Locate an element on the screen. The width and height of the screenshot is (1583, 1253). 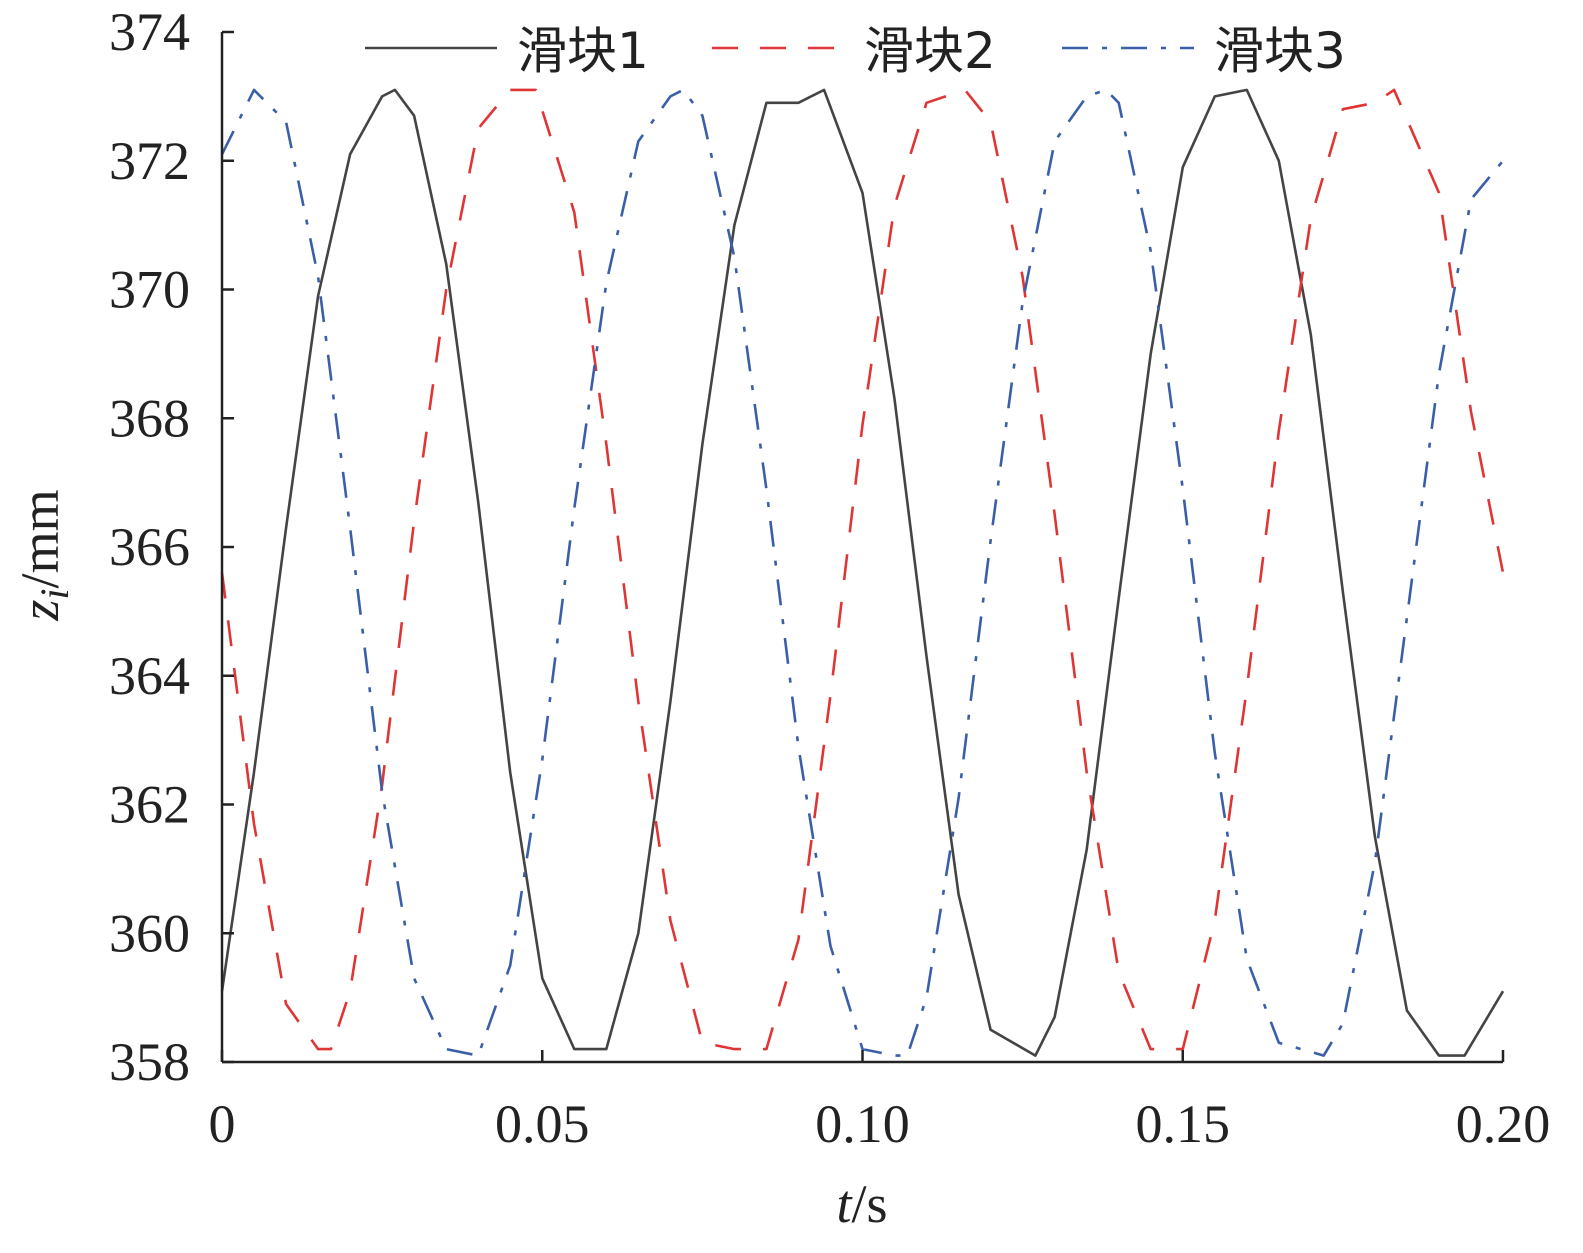
legend-label-3: 滑块3 is located at coordinates (1280, 51).